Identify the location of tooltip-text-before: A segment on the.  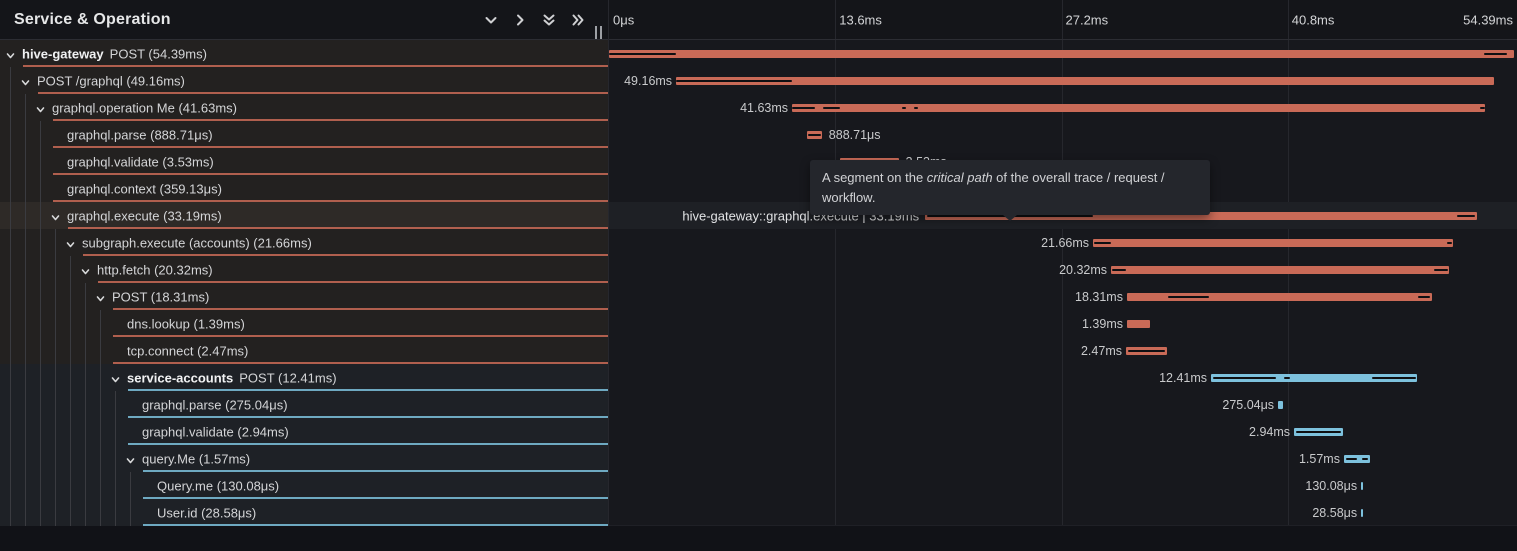
(874, 177).